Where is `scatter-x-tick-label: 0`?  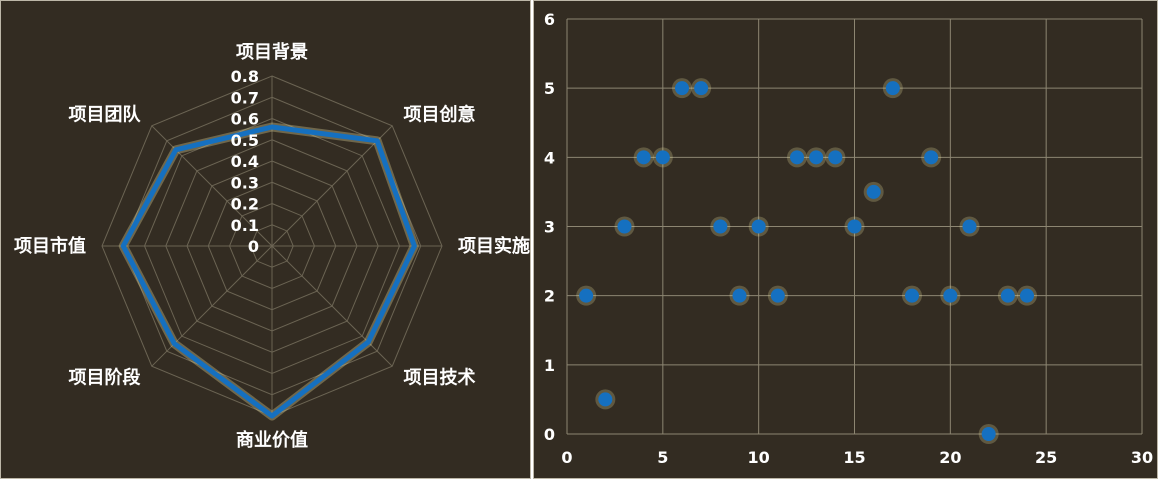
scatter-x-tick-label: 0 is located at coordinates (566, 457).